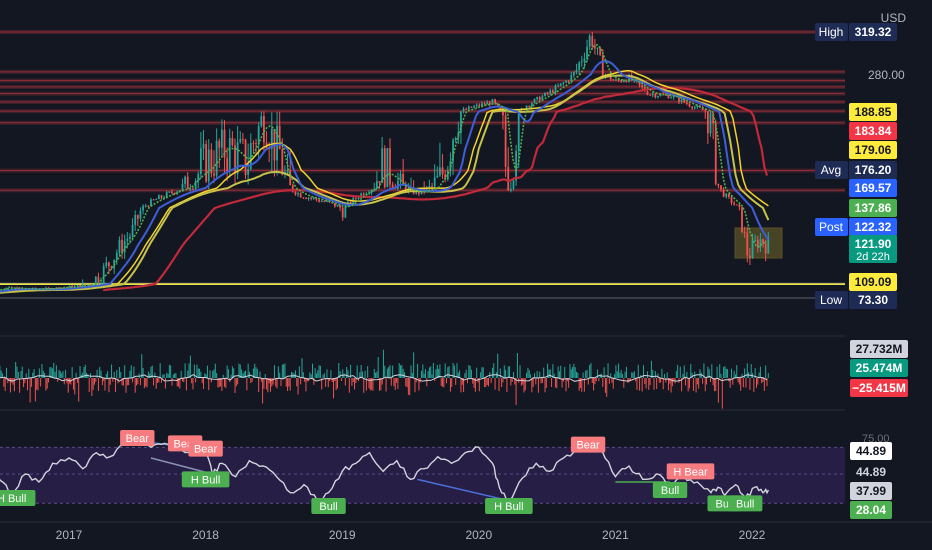 The height and width of the screenshot is (550, 932). Describe the element at coordinates (466, 535) in the screenshot. I see `time-axis: 2017 2018 2019 2020 2021 2022` at that location.